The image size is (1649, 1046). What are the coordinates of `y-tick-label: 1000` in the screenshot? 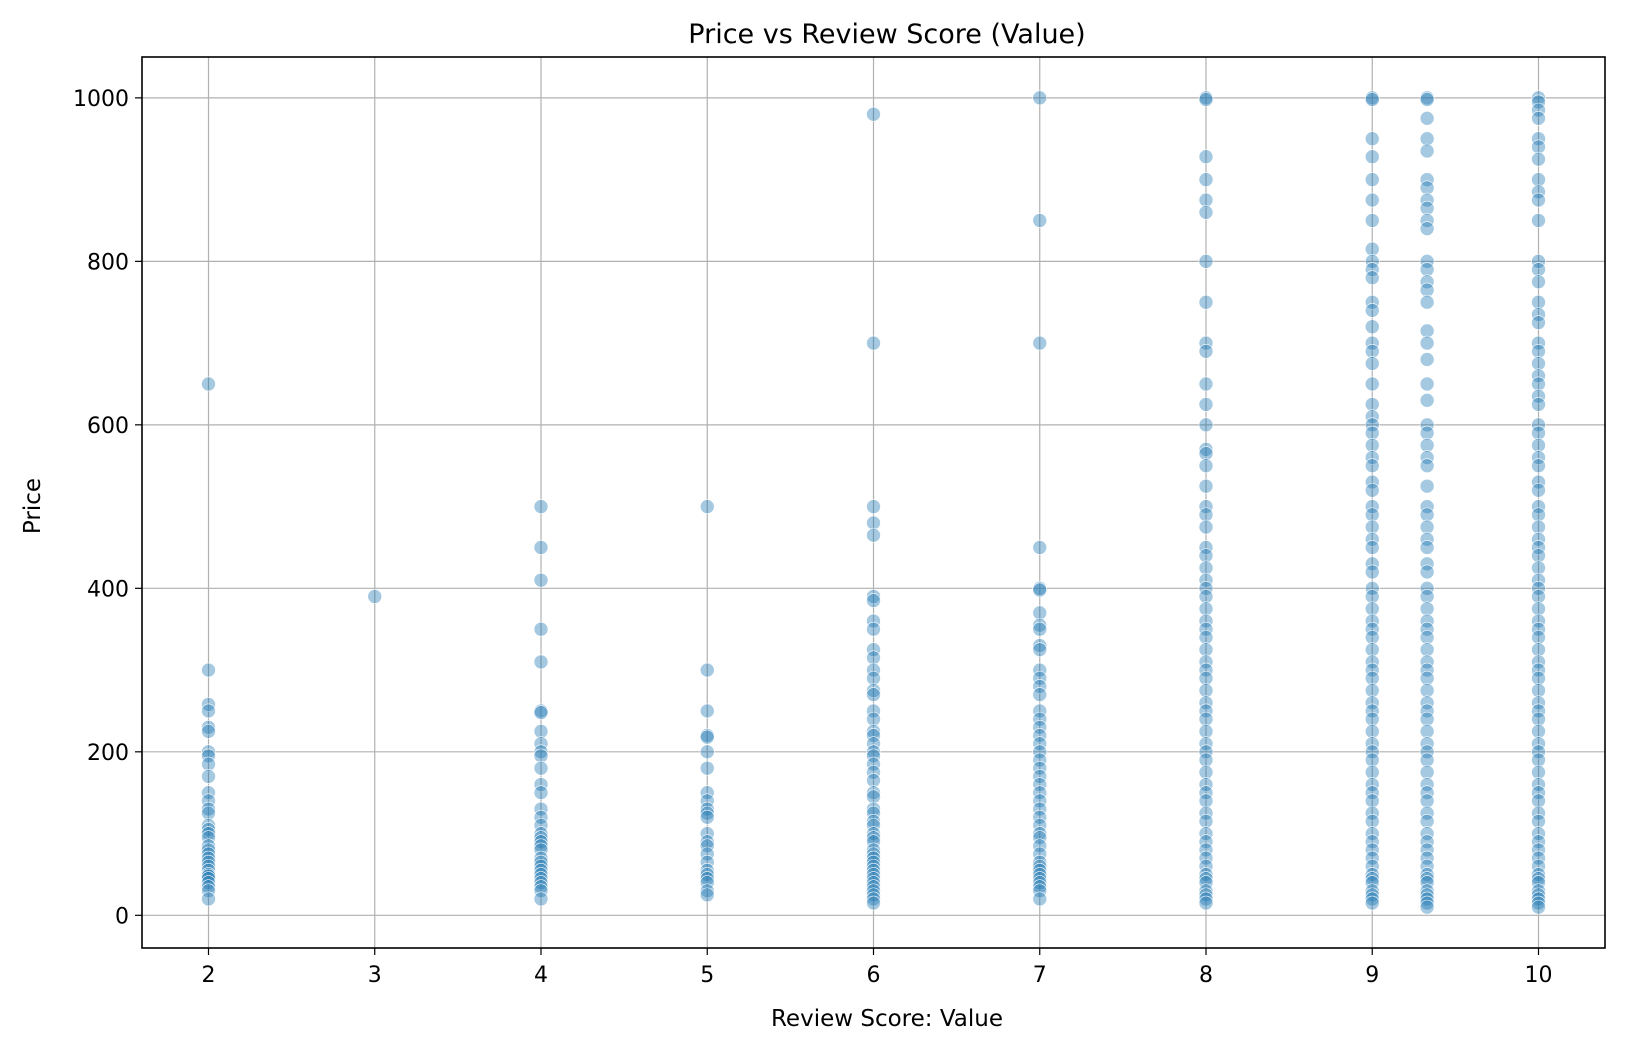 It's located at (101, 99).